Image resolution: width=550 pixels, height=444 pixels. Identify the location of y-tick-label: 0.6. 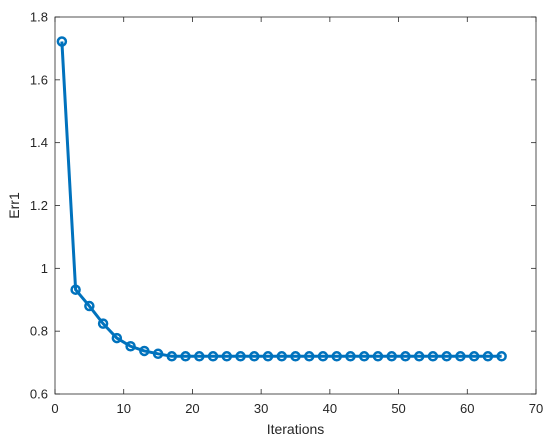
(39, 394).